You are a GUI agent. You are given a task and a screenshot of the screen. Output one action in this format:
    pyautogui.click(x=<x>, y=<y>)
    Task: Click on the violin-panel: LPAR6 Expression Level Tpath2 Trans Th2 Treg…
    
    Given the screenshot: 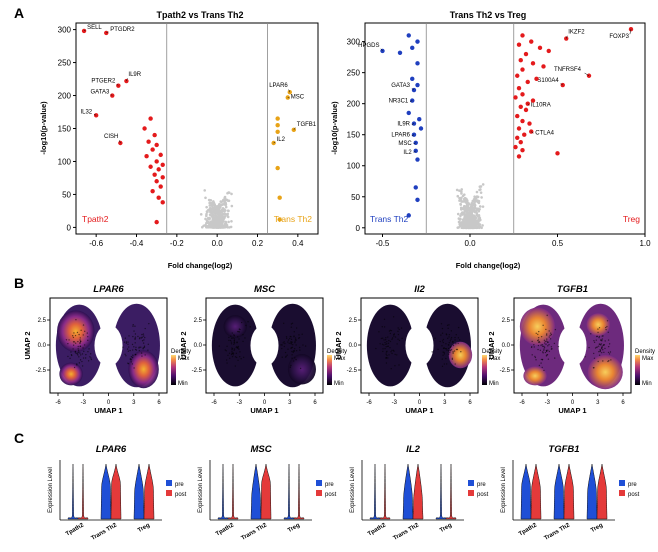 What is the action you would take?
    pyautogui.click(x=117, y=493)
    